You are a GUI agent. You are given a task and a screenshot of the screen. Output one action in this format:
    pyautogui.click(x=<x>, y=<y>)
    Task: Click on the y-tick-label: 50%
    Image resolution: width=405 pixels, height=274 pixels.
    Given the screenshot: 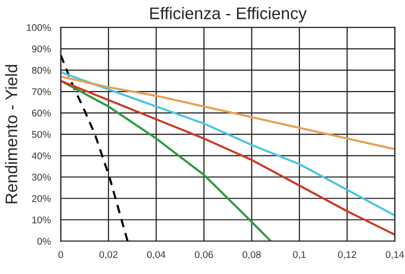 What is the action you would take?
    pyautogui.click(x=41, y=134)
    